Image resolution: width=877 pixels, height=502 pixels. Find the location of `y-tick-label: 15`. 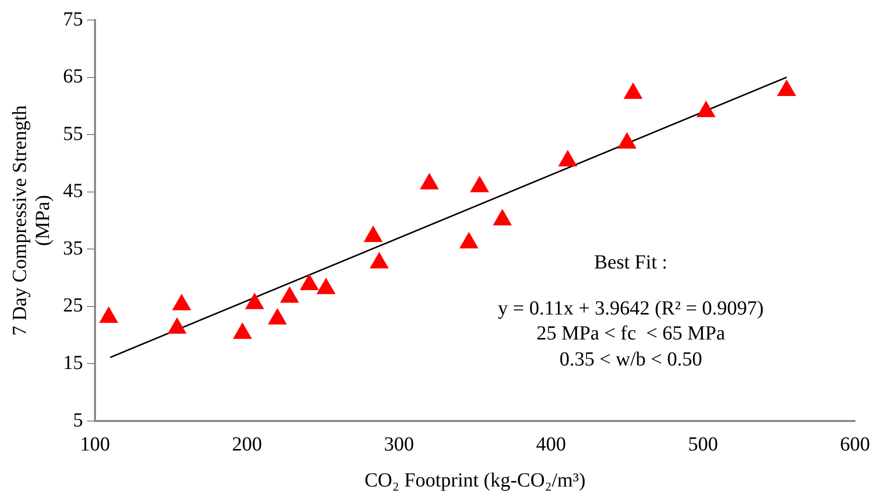

y-tick-label: 15 is located at coordinates (73, 363).